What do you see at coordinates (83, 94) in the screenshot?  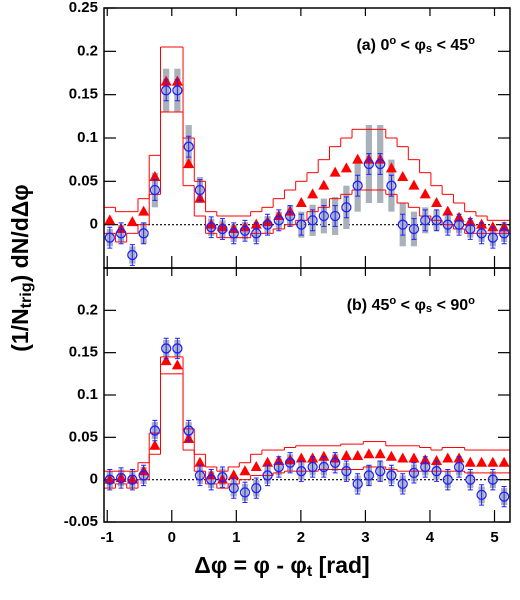 I see `y-tick-label: 0.15` at bounding box center [83, 94].